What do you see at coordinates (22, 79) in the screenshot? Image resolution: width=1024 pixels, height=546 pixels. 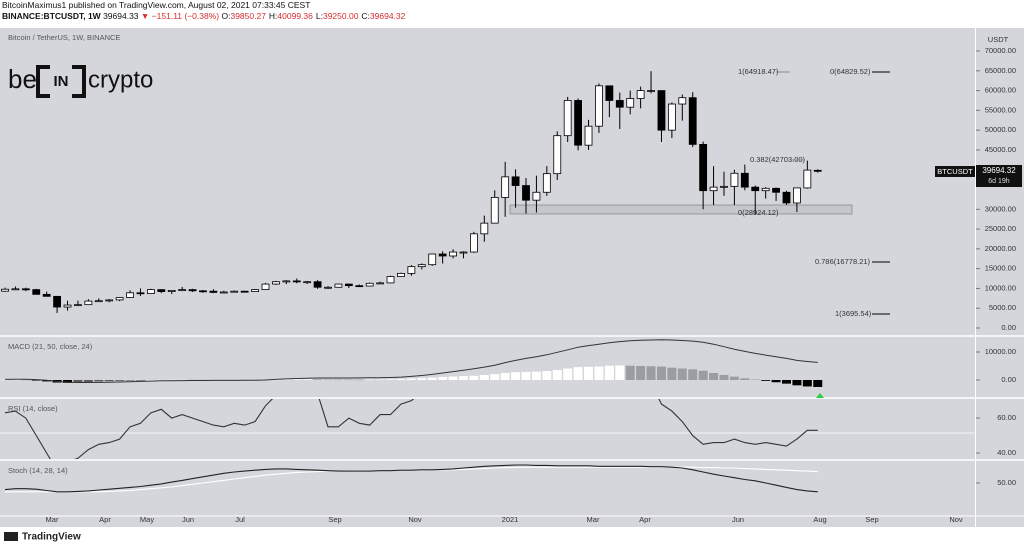 I see `logo-text: be` at bounding box center [22, 79].